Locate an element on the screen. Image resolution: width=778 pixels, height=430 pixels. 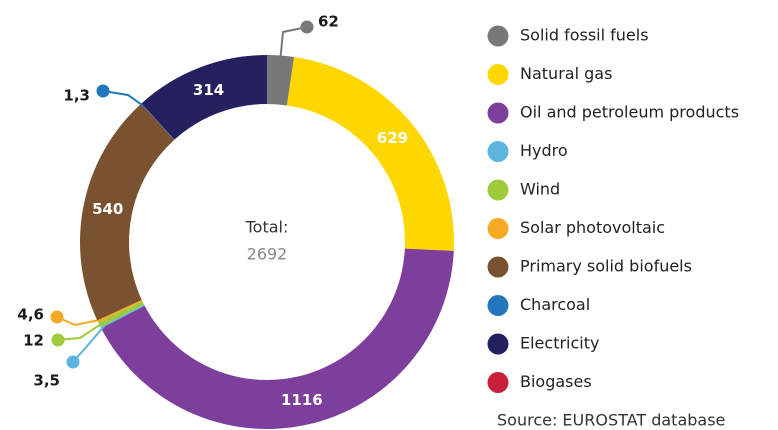
data-label: 540 is located at coordinates (107, 209).